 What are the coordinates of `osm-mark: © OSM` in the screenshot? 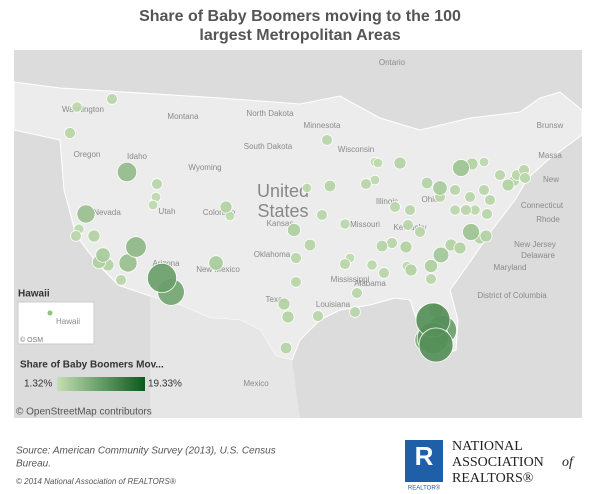 It's located at (31, 340).